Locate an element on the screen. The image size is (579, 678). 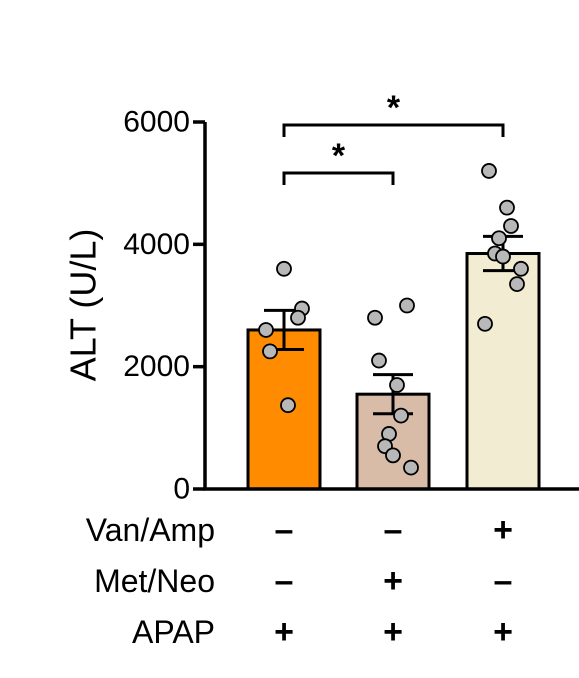
condition-sign-r1-c1: – is located at coordinates (284, 530).